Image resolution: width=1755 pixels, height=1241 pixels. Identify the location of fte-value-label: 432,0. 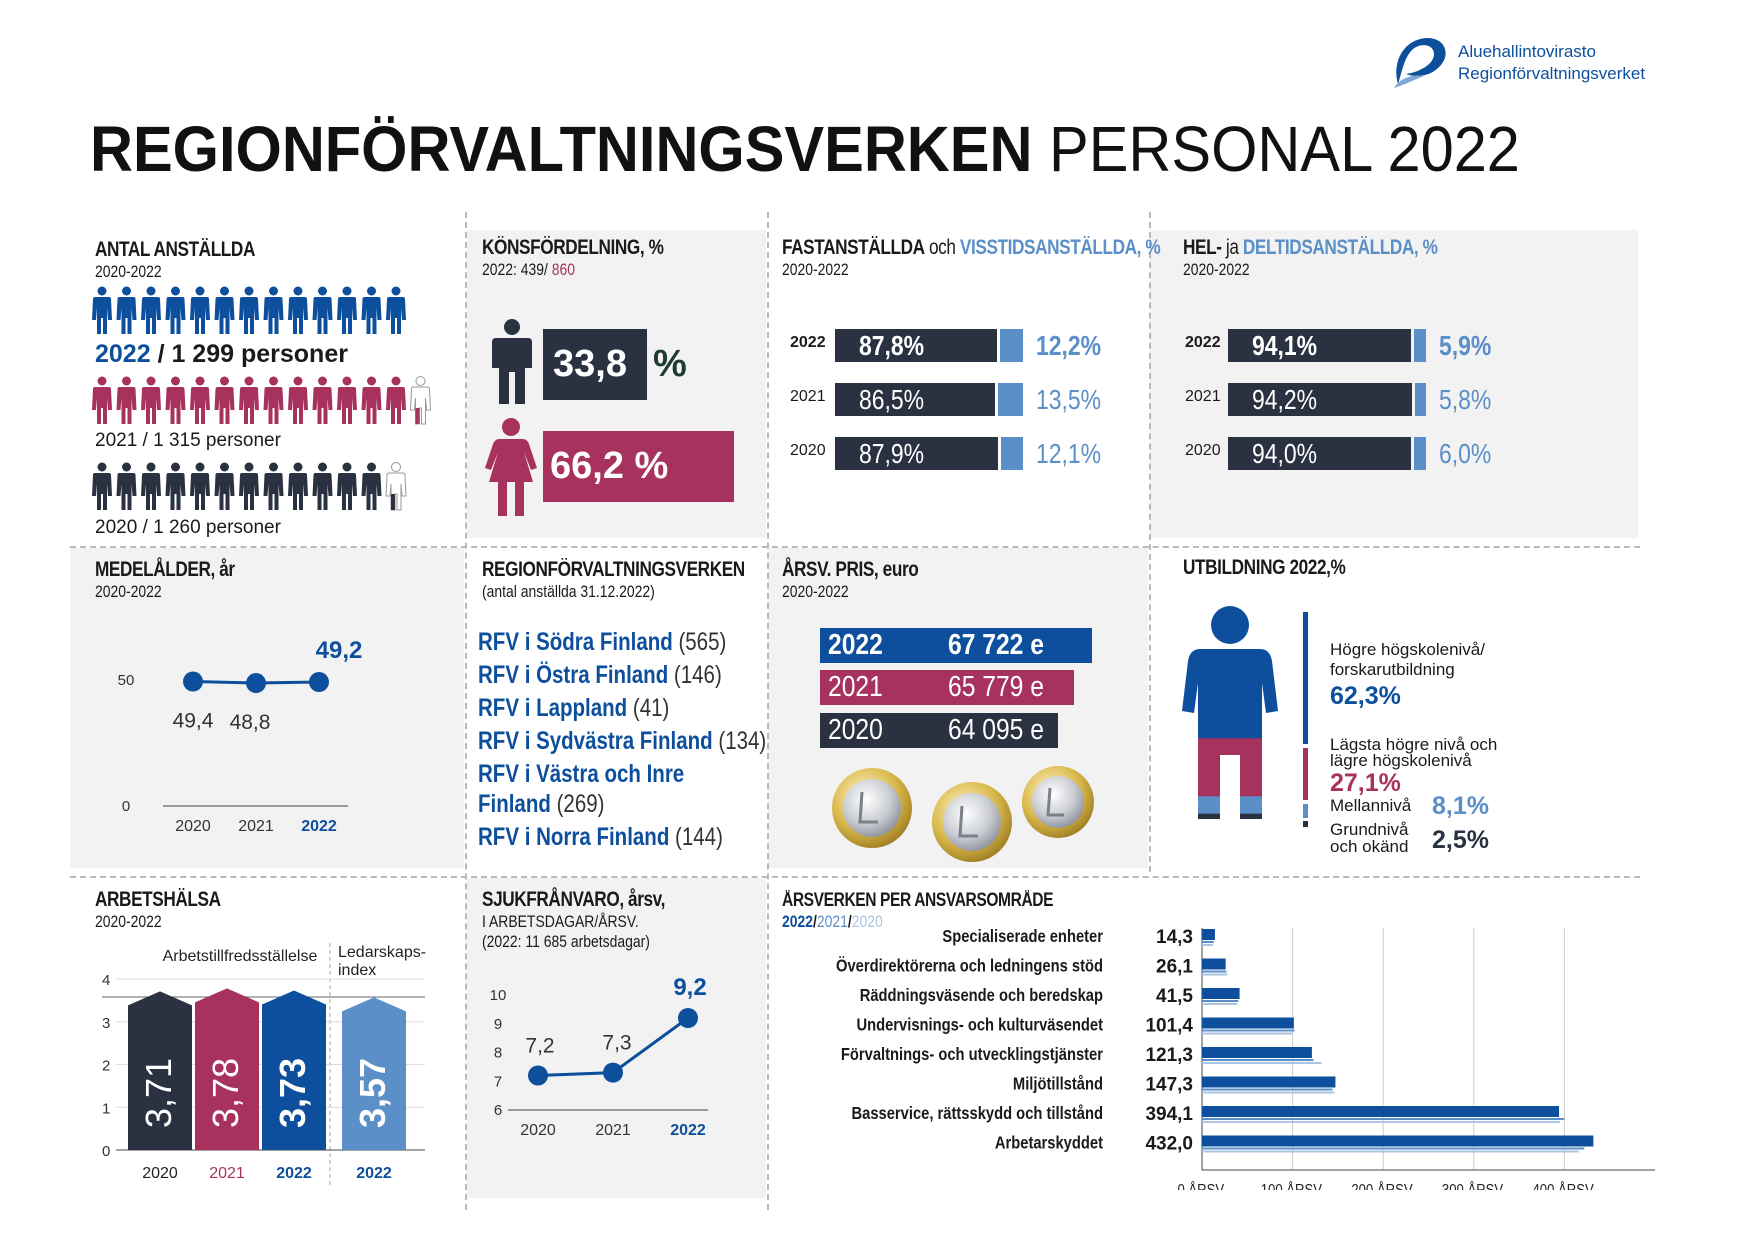
(1169, 1144).